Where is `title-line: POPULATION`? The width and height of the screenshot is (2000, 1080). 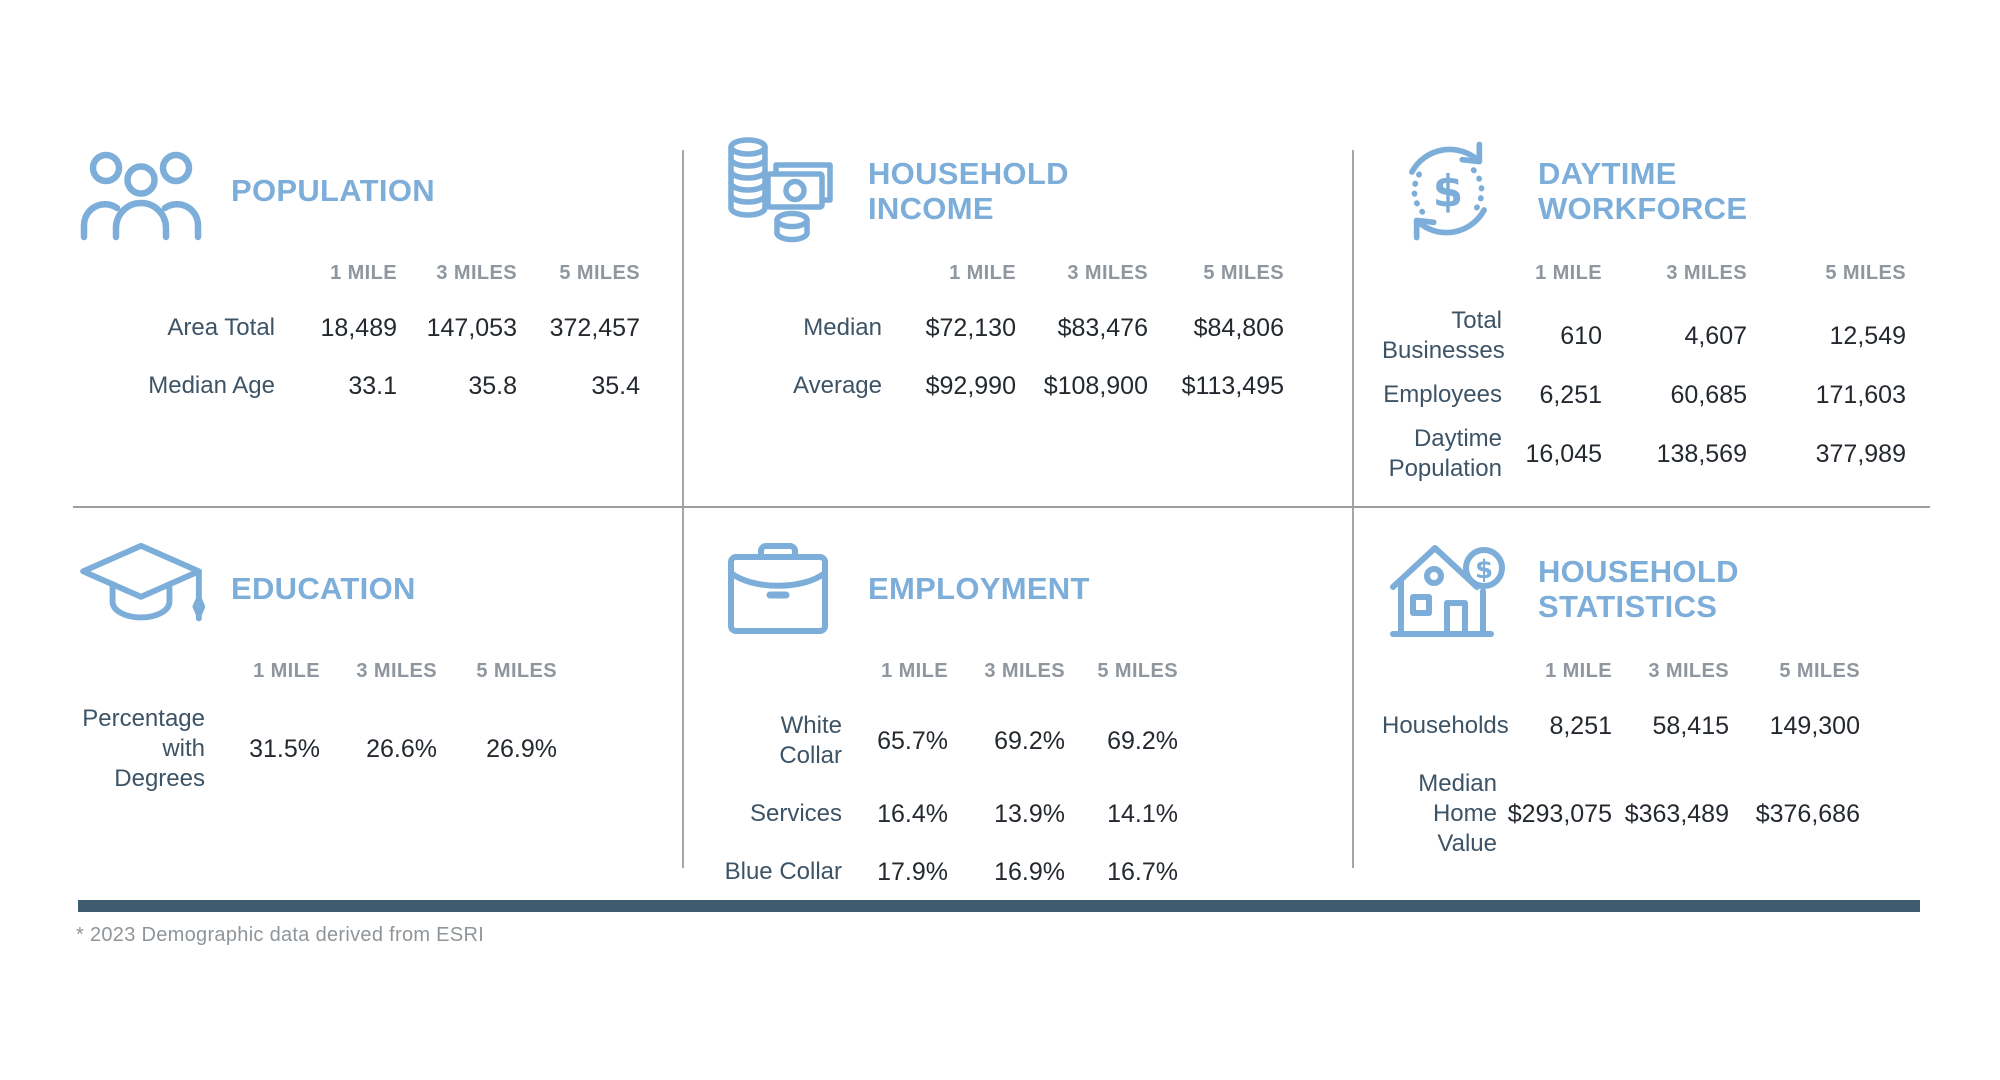
title-line: POPULATION is located at coordinates (333, 191).